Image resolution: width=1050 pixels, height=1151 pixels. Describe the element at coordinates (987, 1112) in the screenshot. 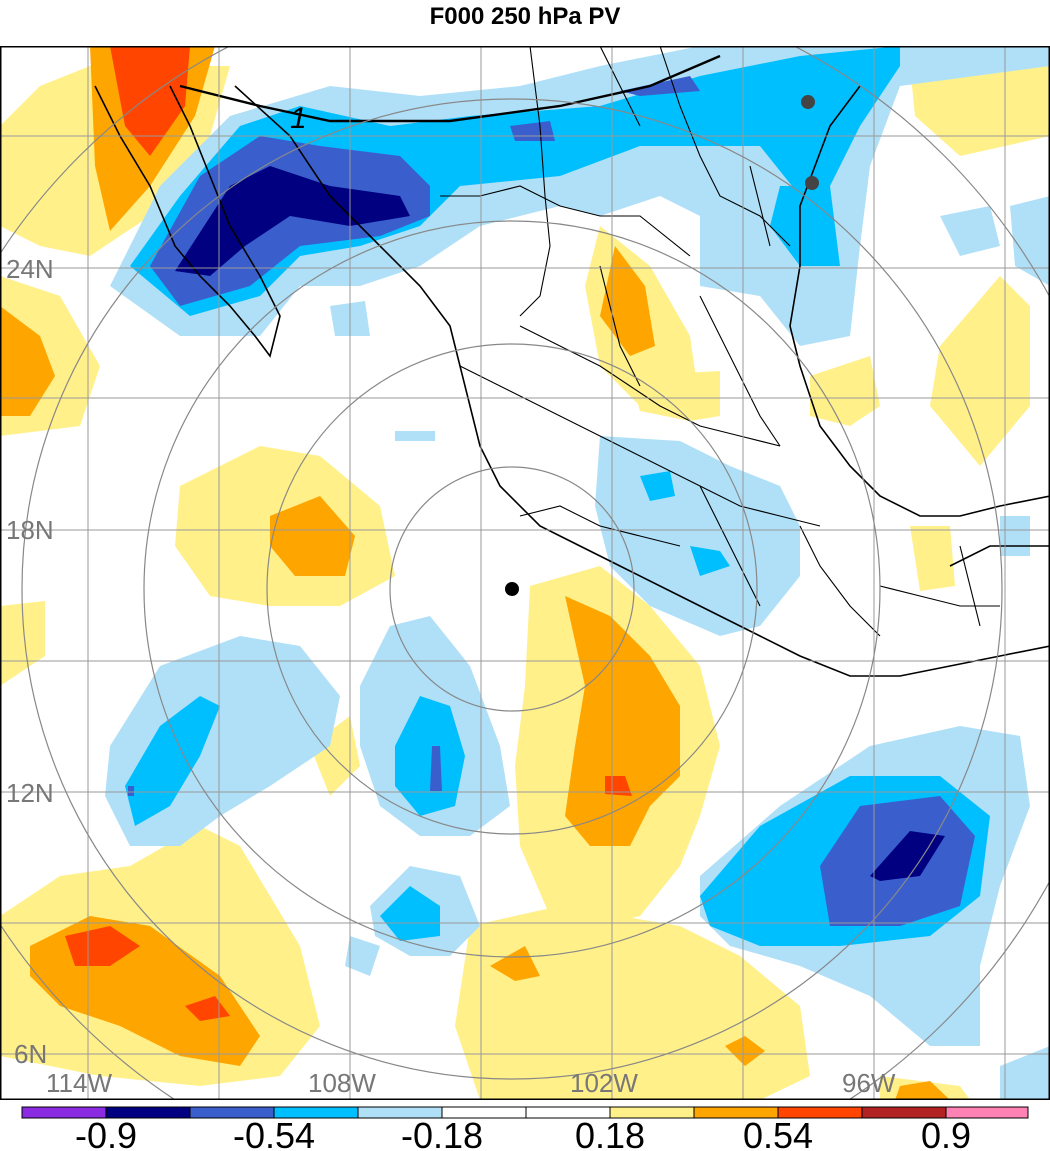

I see `colorbar-swatch` at that location.